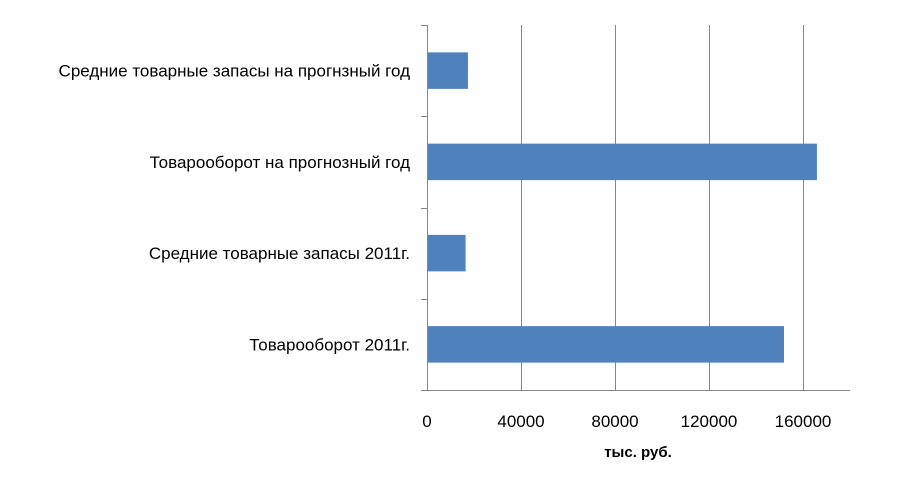 The height and width of the screenshot is (488, 905). What do you see at coordinates (638, 452) in the screenshot?
I see `x-axis-title: тыс. руб.` at bounding box center [638, 452].